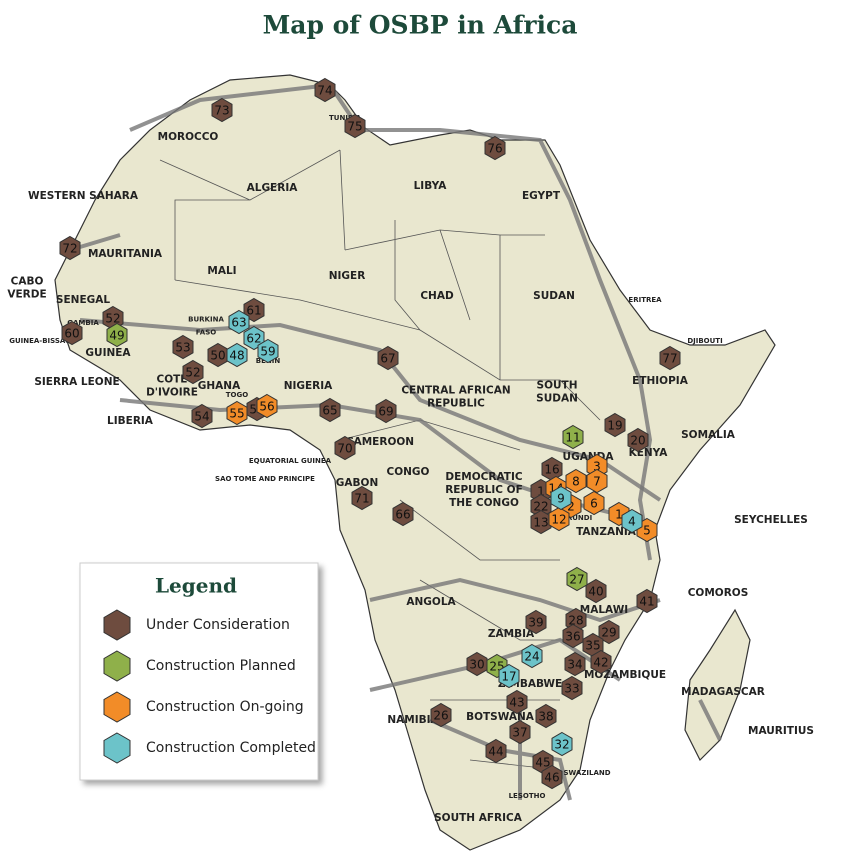 The height and width of the screenshot is (861, 843). I want to click on country-label: VERDE, so click(26, 295).